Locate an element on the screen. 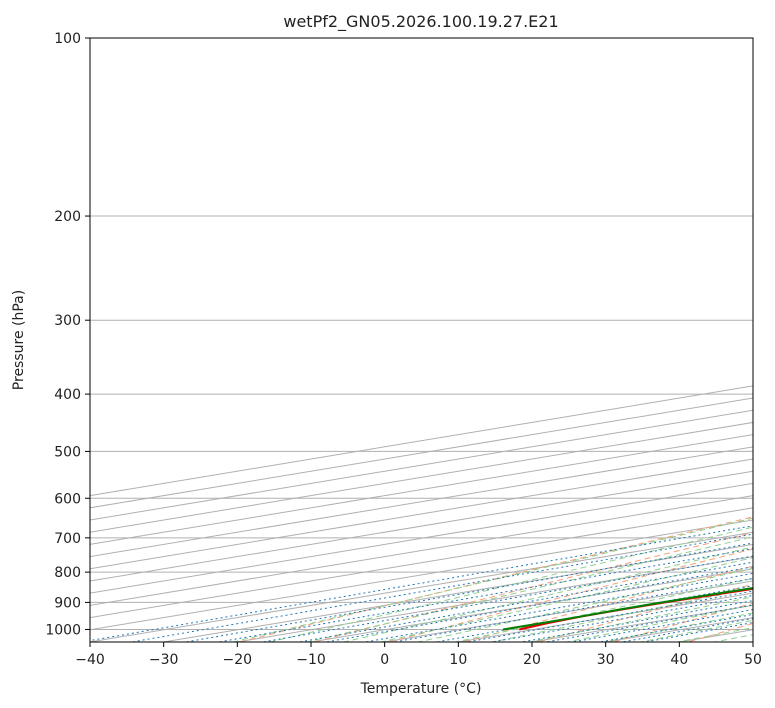 The image size is (775, 708). x-tick-label: 50 is located at coordinates (753, 660).